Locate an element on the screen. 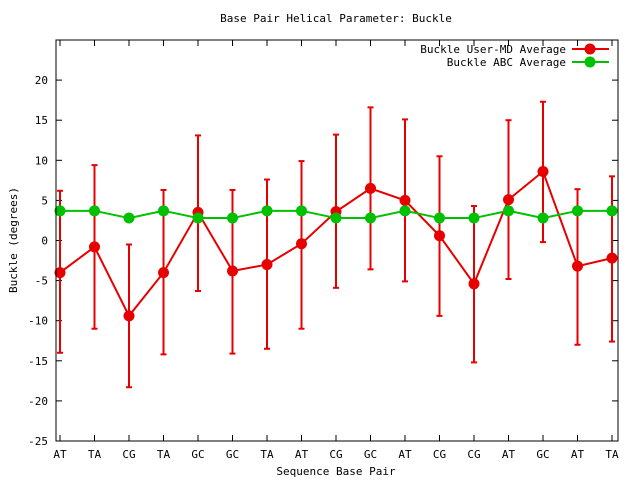 The width and height of the screenshot is (640, 485). series-abc is located at coordinates (336, 214).